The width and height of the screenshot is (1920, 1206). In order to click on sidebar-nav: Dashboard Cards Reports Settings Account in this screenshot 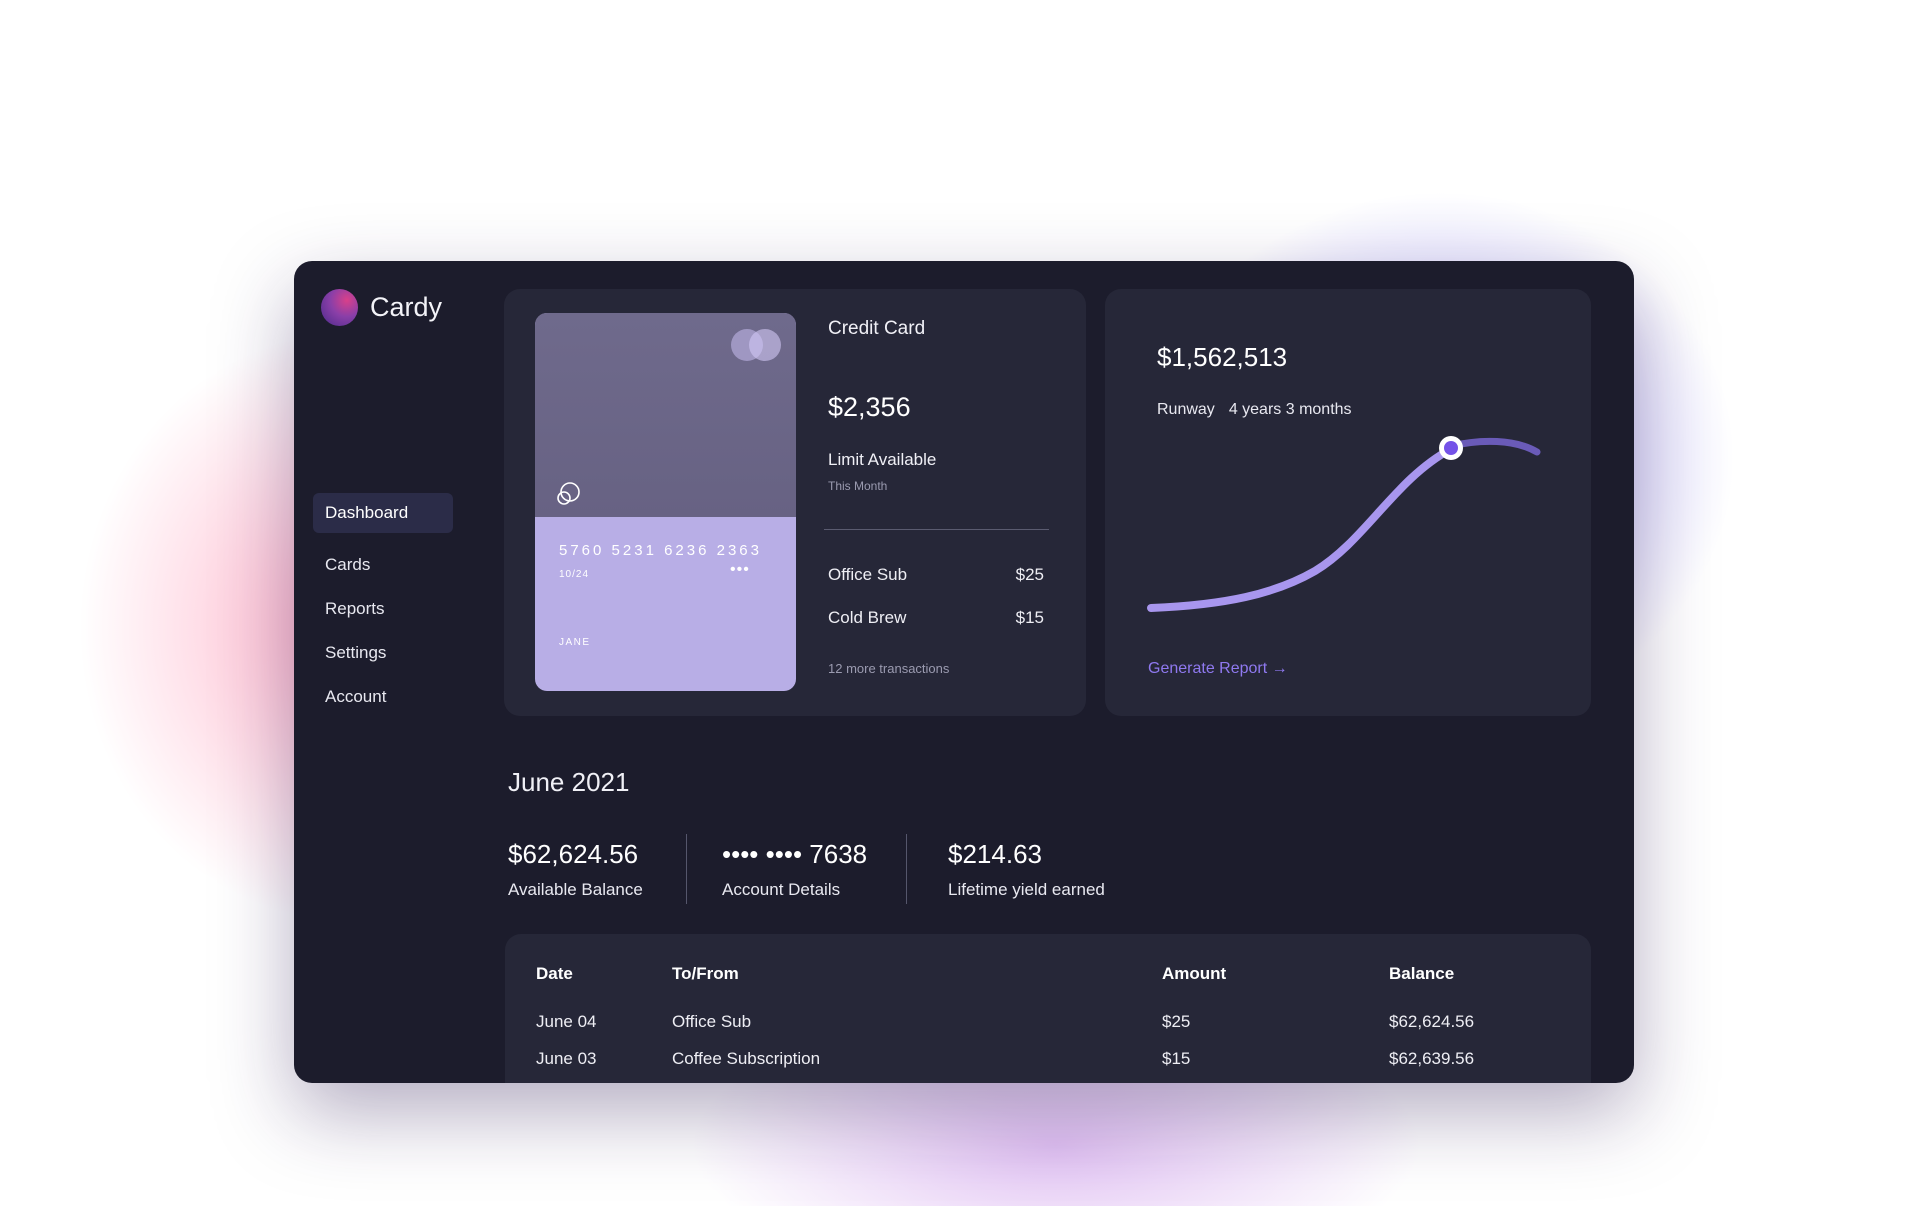, I will do `click(383, 607)`.